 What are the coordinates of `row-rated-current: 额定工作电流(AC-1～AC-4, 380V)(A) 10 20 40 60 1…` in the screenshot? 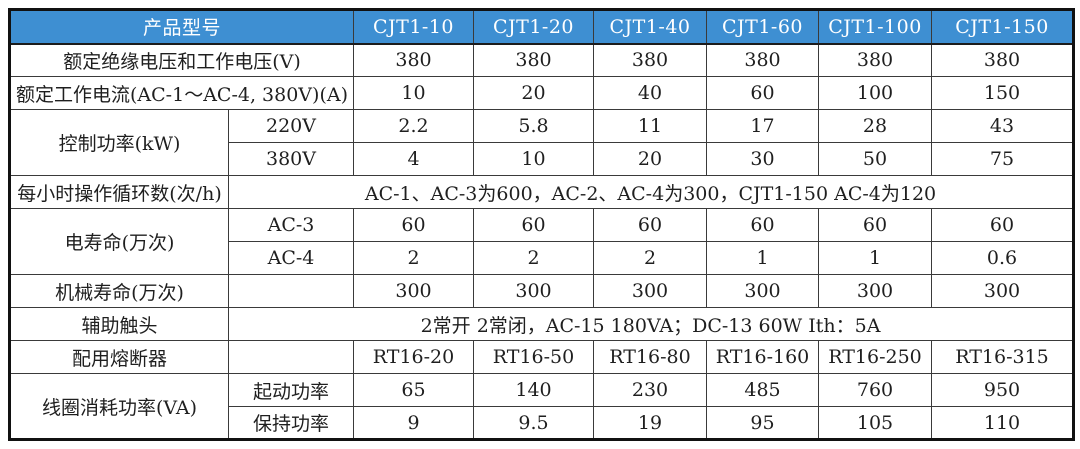 It's located at (541, 93).